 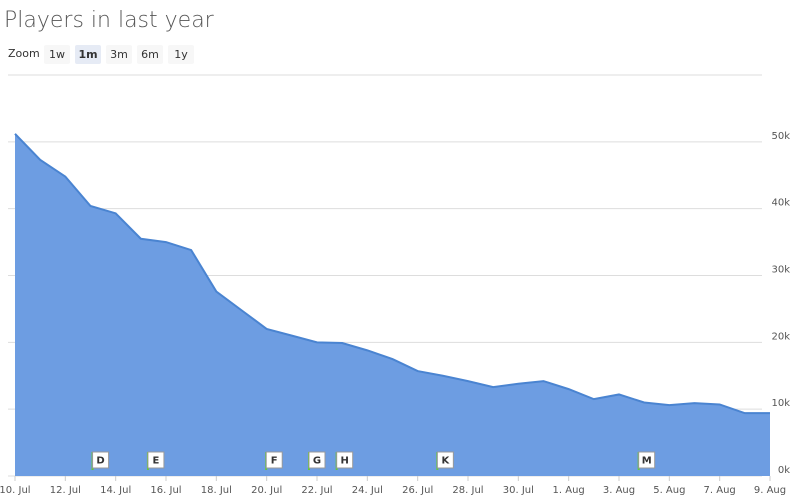 I want to click on flag-label: M, so click(x=647, y=461).